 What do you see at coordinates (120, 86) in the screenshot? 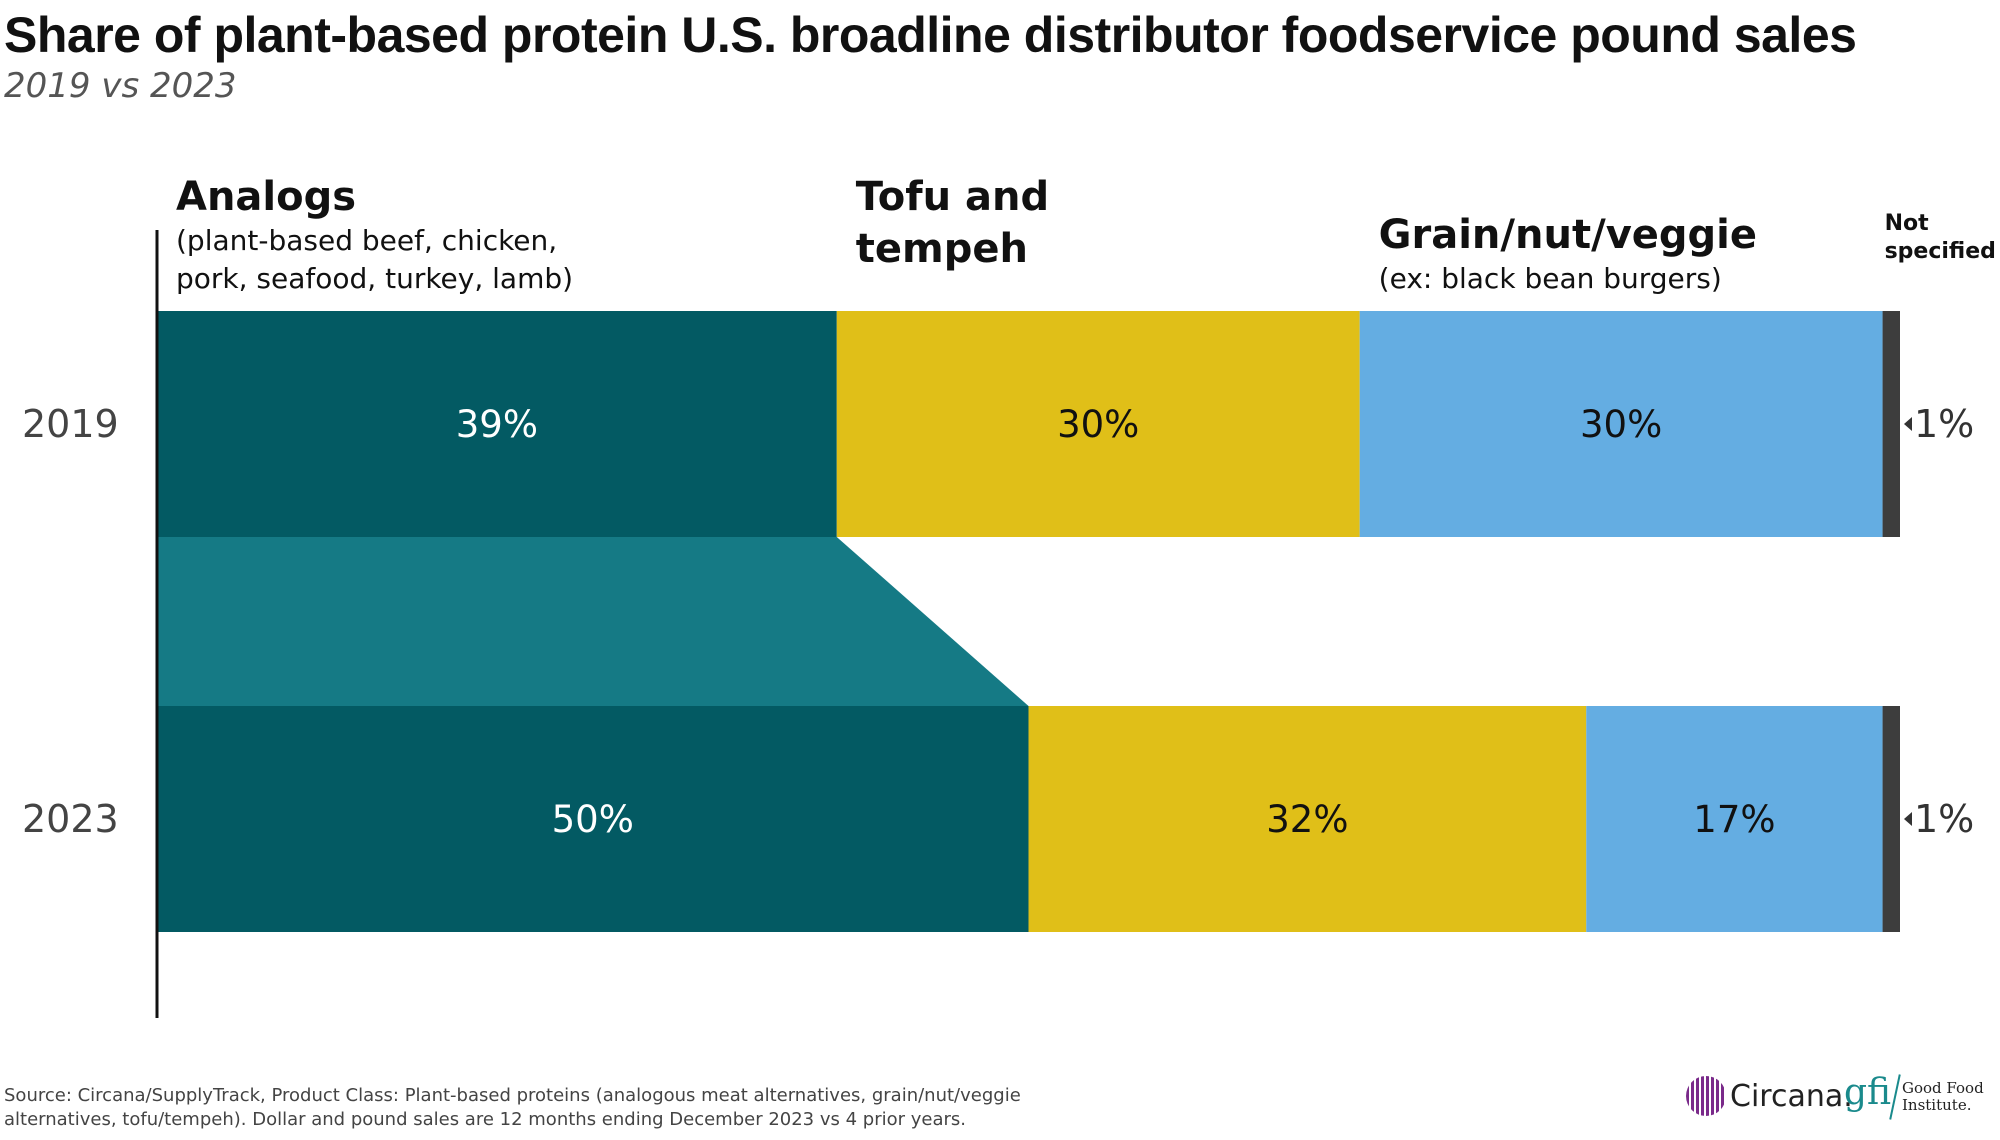
I see `chart-subtitle: 2019 vs 2023` at bounding box center [120, 86].